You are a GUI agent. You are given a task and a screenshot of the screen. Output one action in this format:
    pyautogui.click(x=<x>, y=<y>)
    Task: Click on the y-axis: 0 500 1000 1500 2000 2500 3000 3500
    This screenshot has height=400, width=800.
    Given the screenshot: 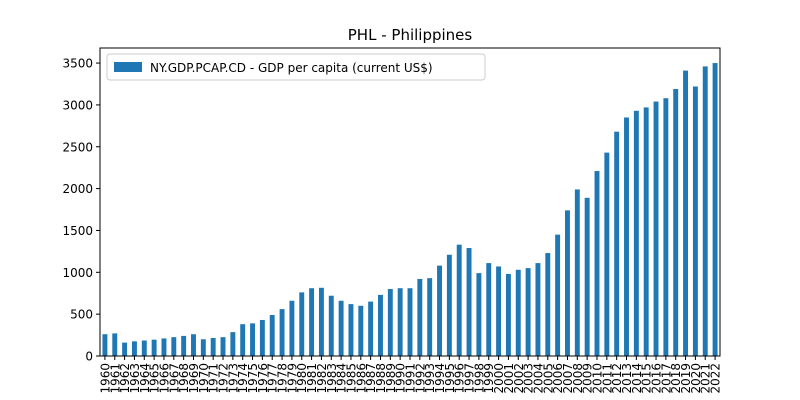 What is the action you would take?
    pyautogui.click(x=81, y=210)
    